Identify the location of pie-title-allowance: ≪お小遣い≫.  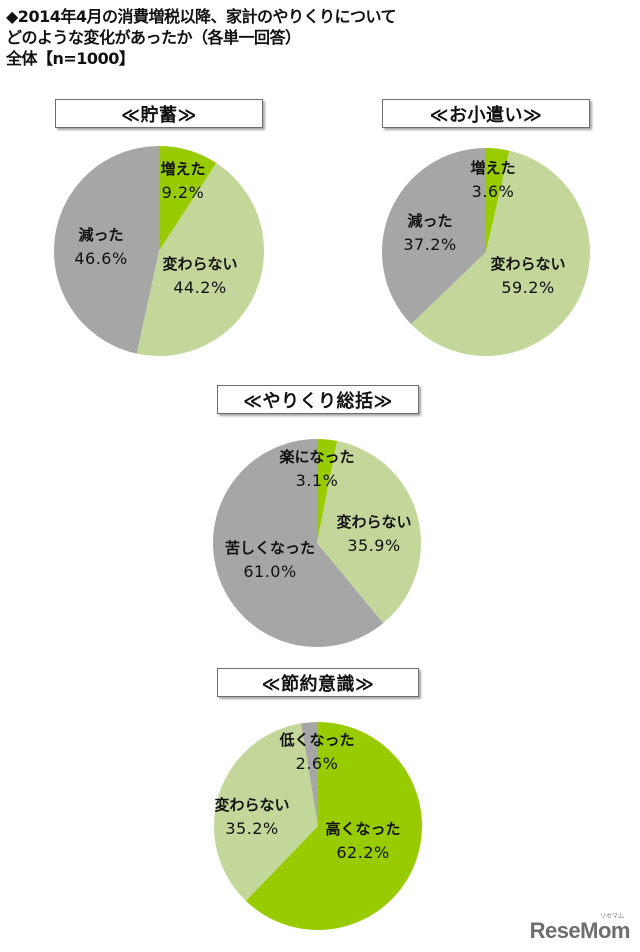
(486, 113).